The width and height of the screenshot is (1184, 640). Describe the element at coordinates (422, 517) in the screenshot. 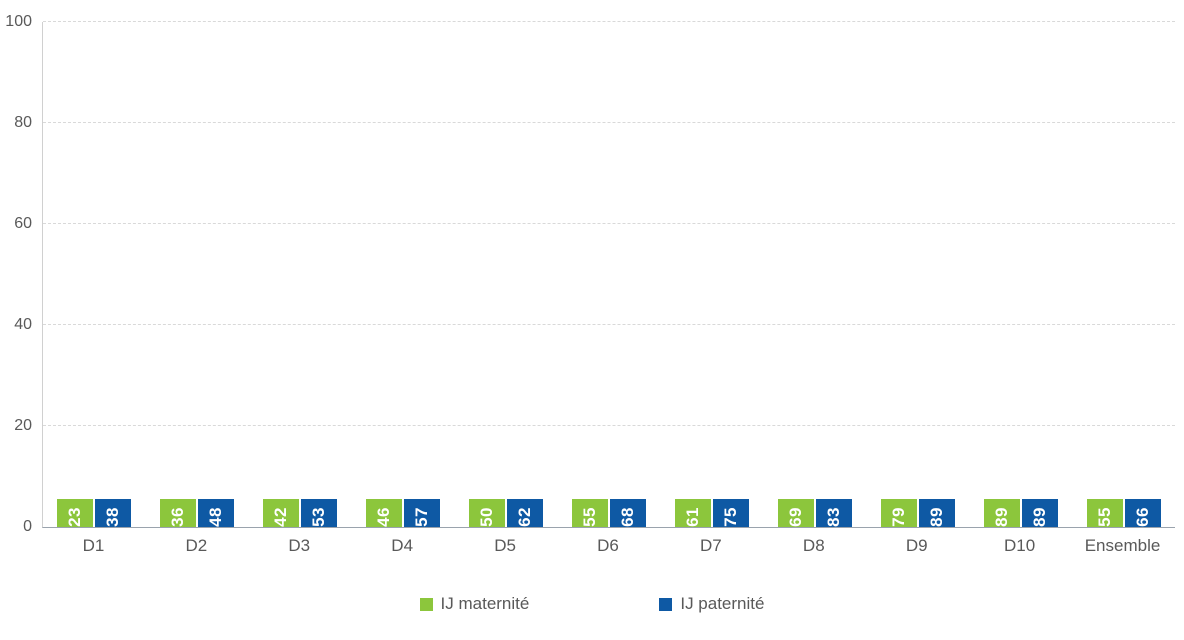

I see `bar-value-label: 57` at that location.